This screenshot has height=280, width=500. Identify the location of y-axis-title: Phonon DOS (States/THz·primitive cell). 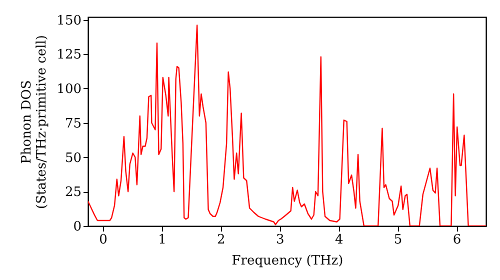
(35, 122).